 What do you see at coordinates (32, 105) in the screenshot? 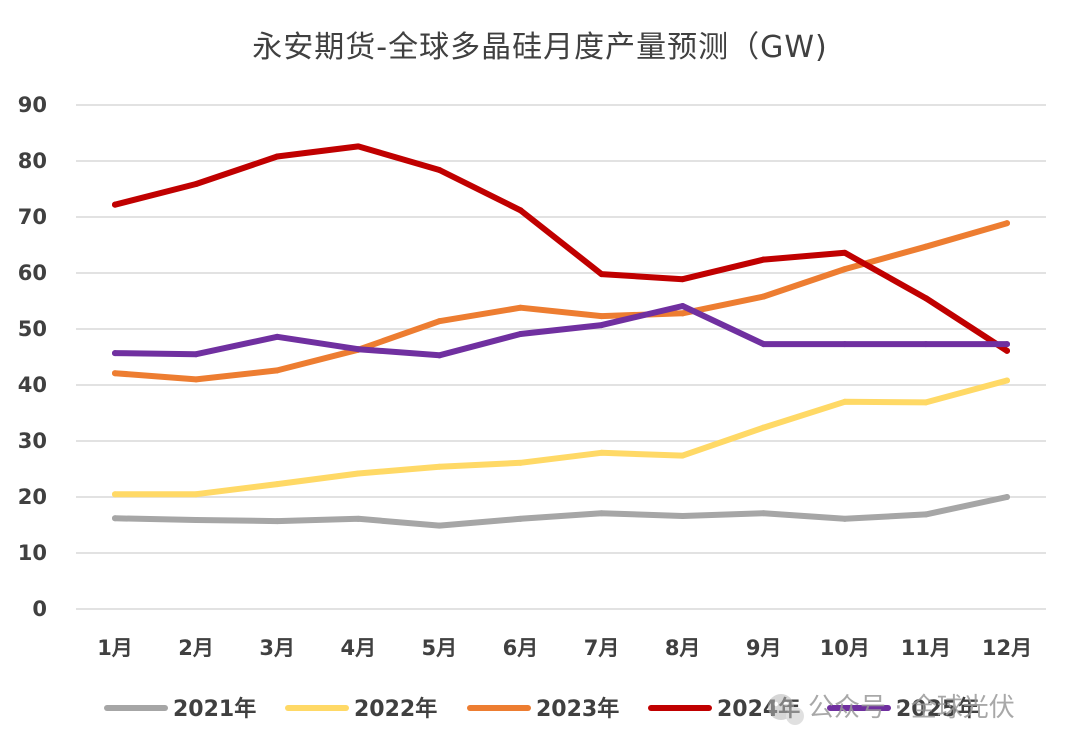
I see `y-tick-label: 90` at bounding box center [32, 105].